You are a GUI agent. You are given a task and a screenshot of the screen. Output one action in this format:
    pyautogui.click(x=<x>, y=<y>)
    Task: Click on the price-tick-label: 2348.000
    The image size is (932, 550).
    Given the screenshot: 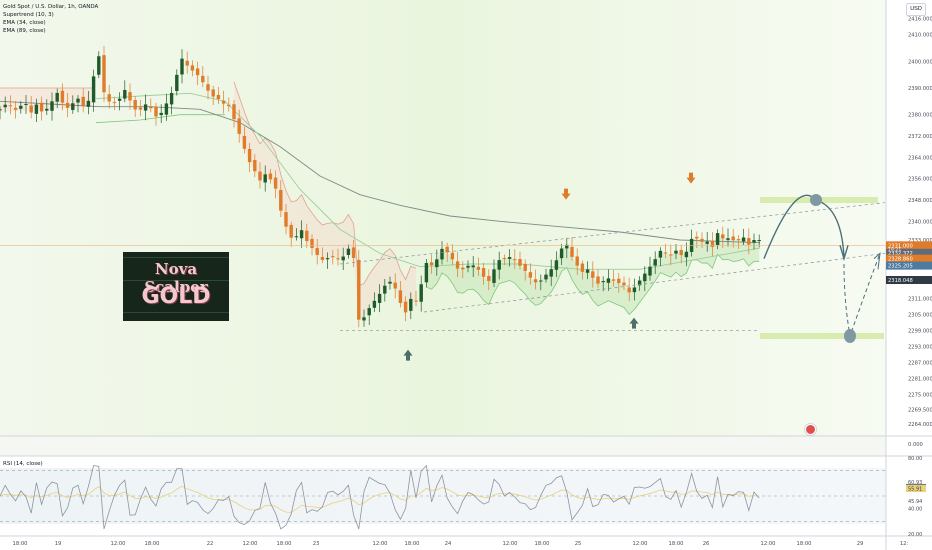 What is the action you would take?
    pyautogui.click(x=920, y=201)
    